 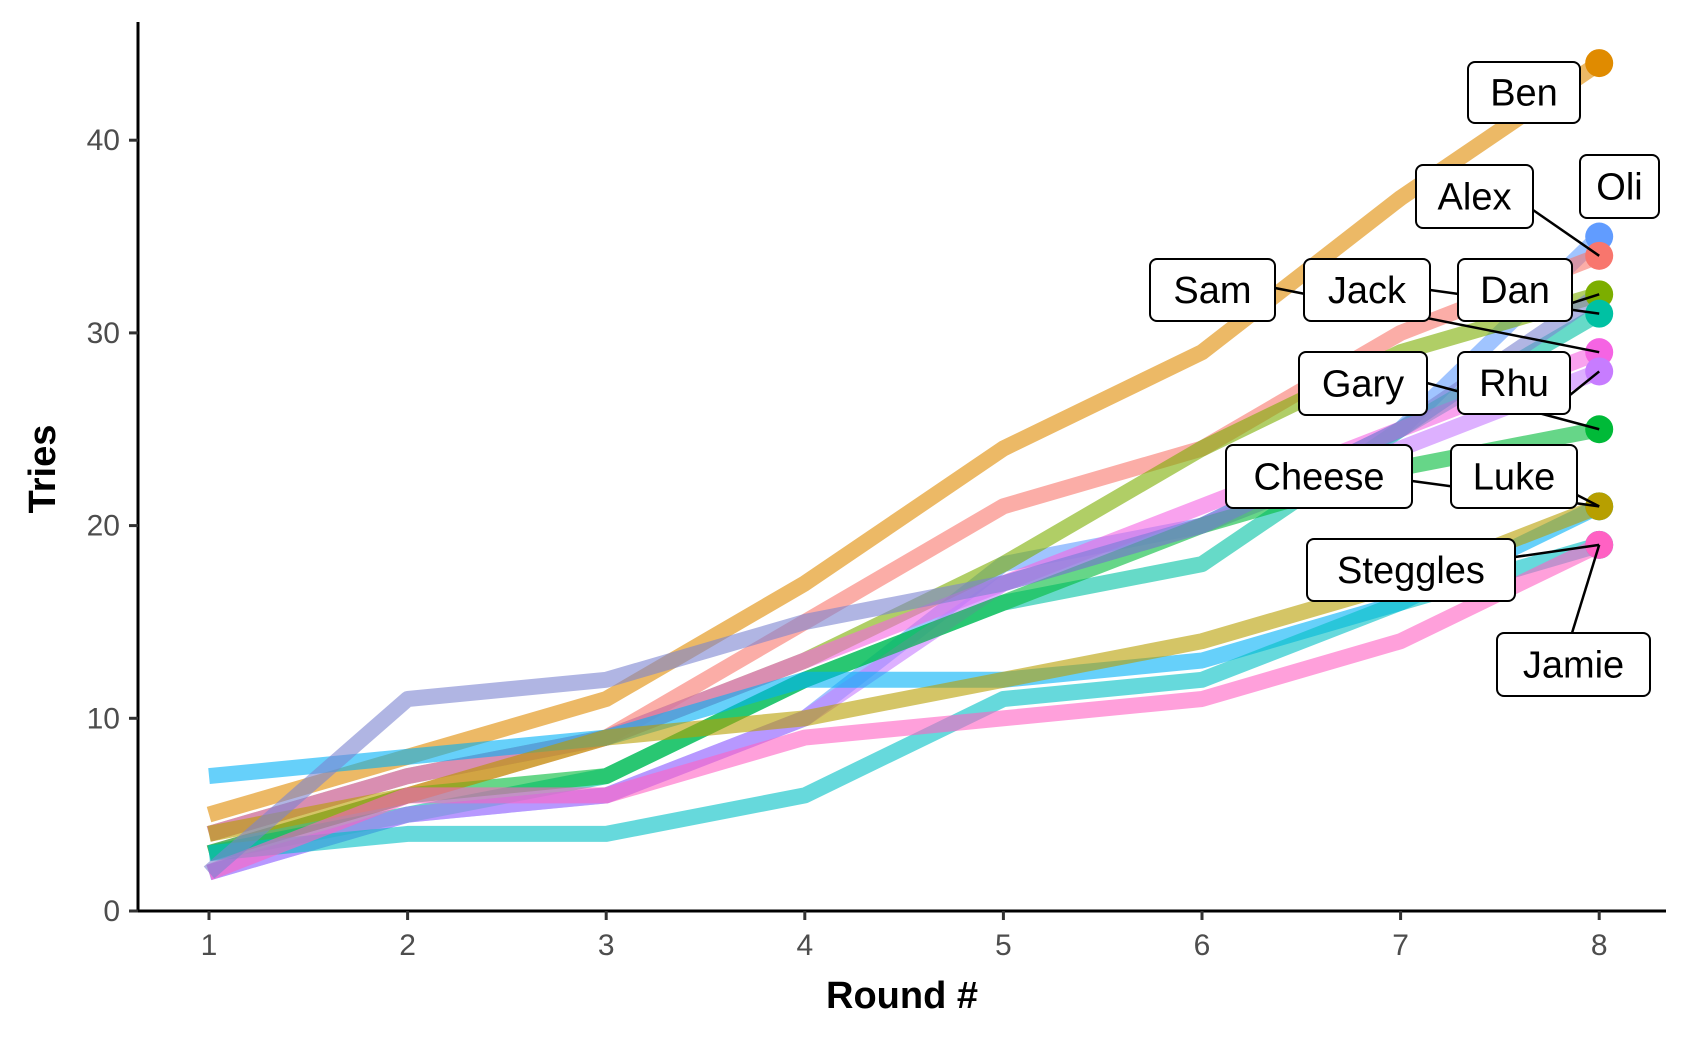 What do you see at coordinates (407, 945) in the screenshot?
I see `x-tick-label: 2` at bounding box center [407, 945].